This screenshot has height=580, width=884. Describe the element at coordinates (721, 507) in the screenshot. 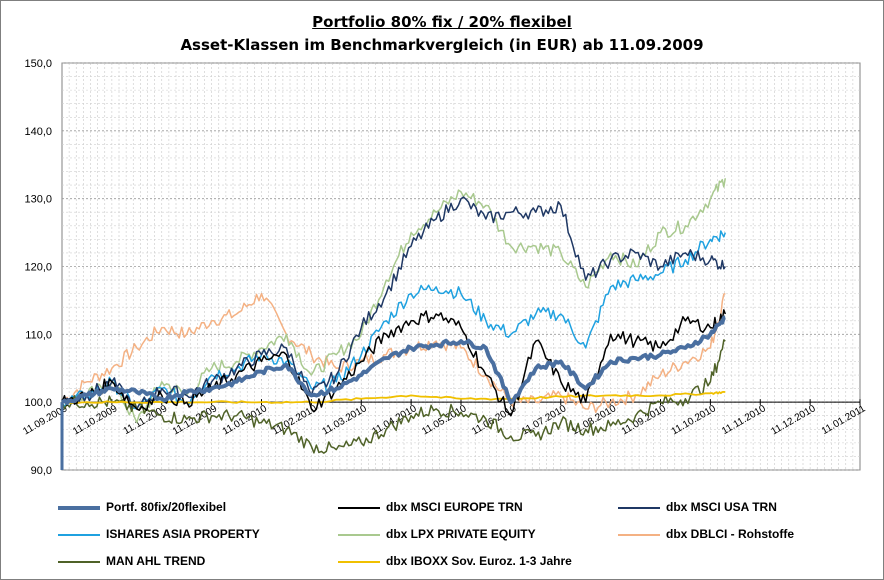

I see `legend-label: dbx MSCI USA TRN` at that location.